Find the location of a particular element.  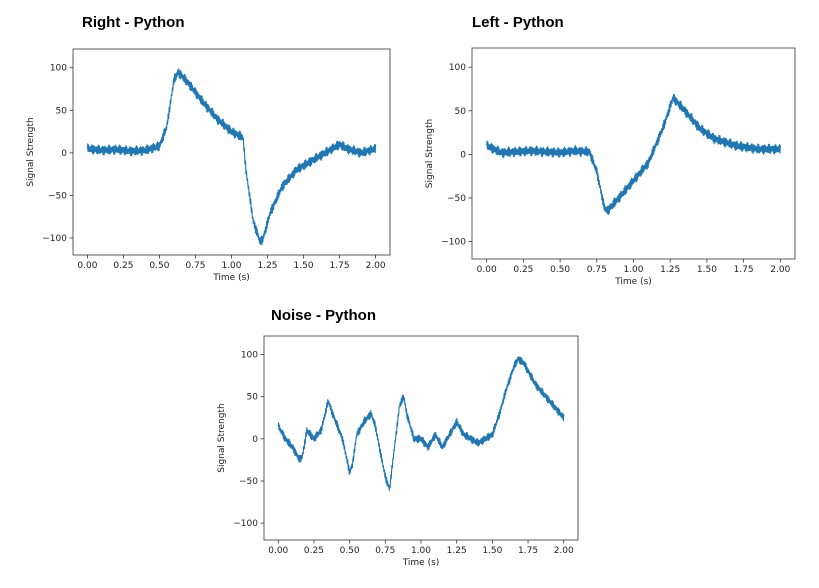

chart-title-noise: Noise - Python is located at coordinates (324, 315).